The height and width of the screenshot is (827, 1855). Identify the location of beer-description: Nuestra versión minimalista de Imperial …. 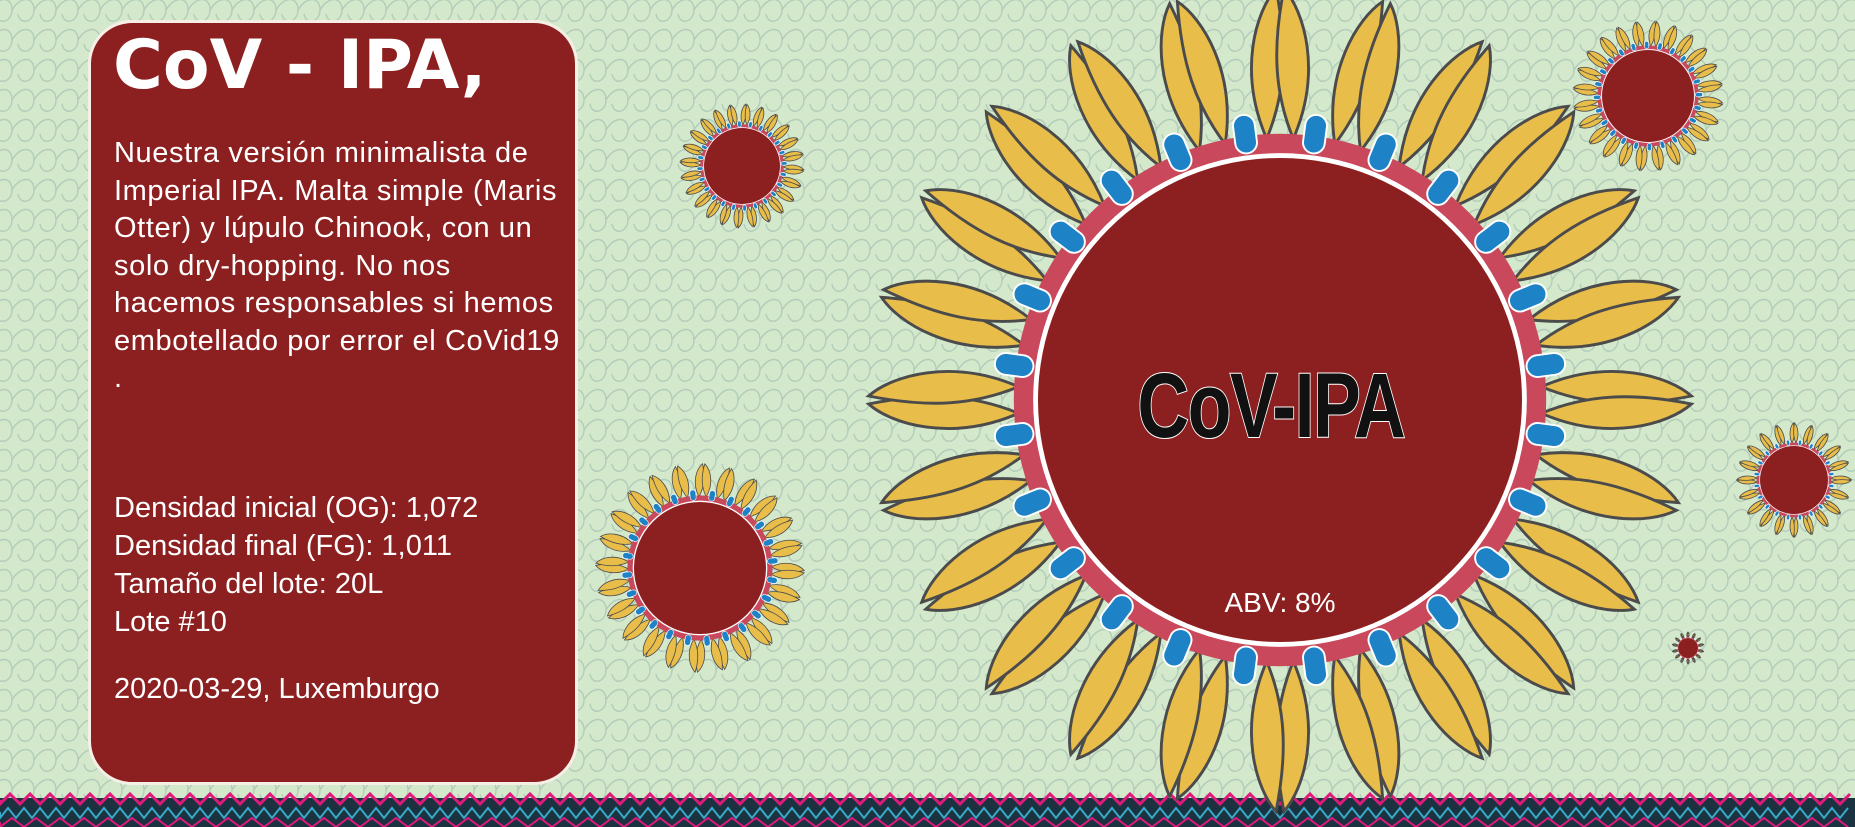
(337, 265).